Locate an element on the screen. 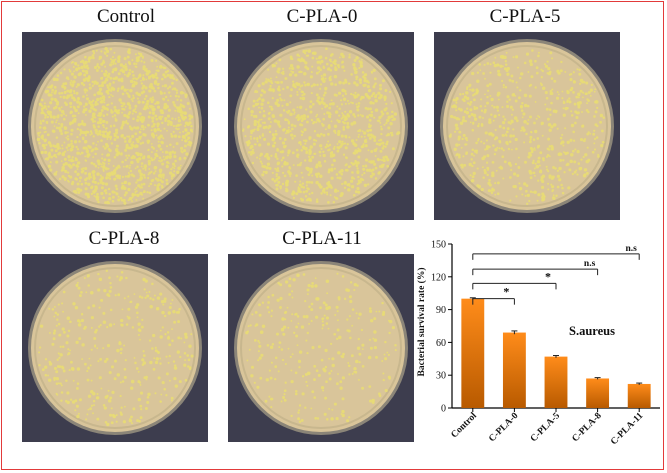 This screenshot has width=667, height=473. x-tick-label: Control is located at coordinates (465, 426).